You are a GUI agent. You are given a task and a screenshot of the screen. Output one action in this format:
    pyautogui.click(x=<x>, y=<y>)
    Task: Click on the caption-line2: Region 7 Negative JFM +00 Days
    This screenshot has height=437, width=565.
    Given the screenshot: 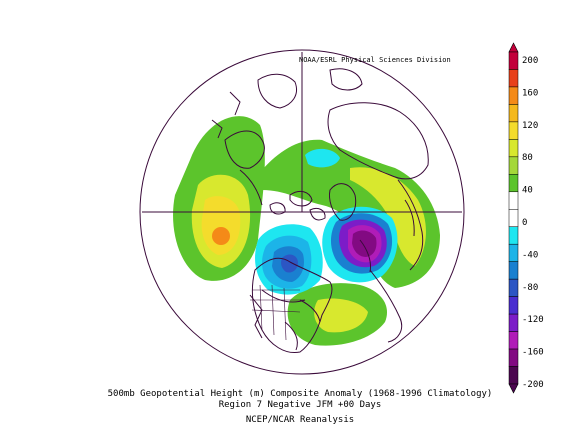 What is the action you would take?
    pyautogui.click(x=300, y=405)
    